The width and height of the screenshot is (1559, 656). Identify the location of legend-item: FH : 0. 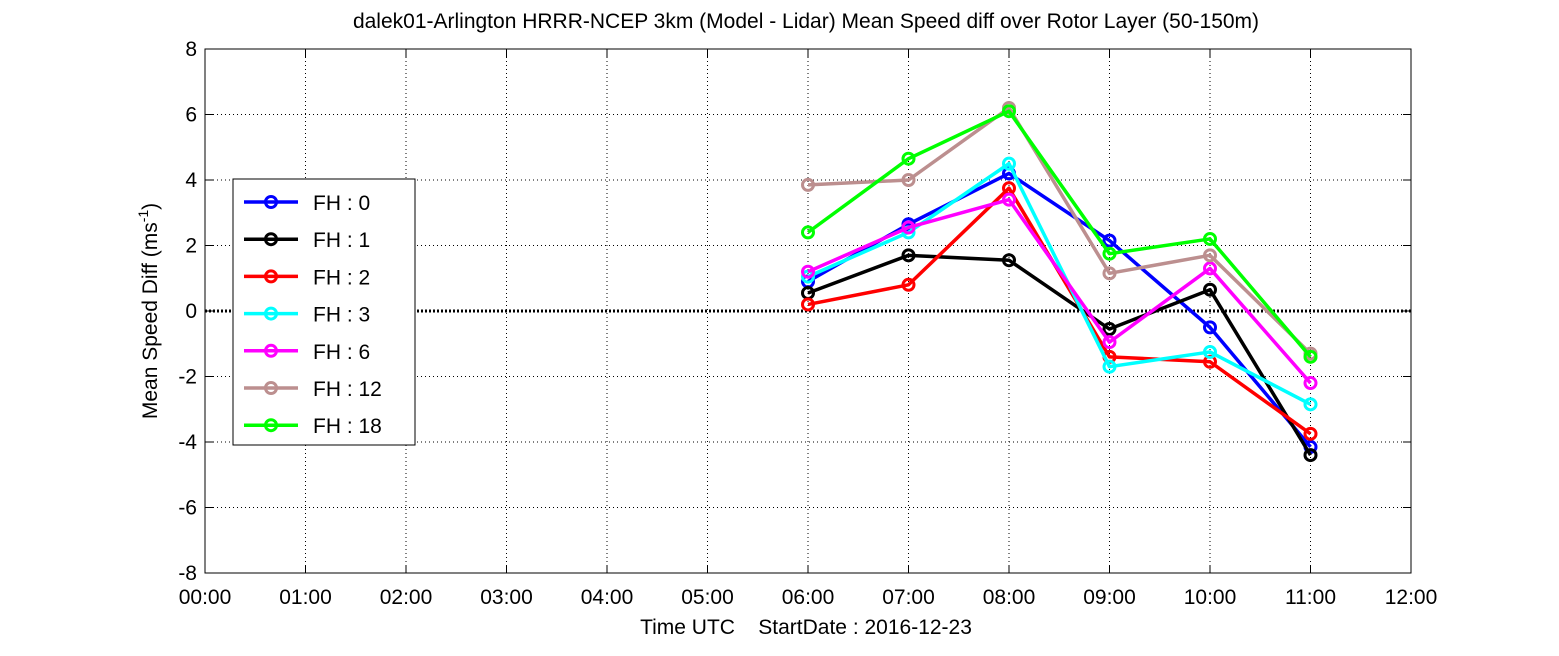
(307, 203).